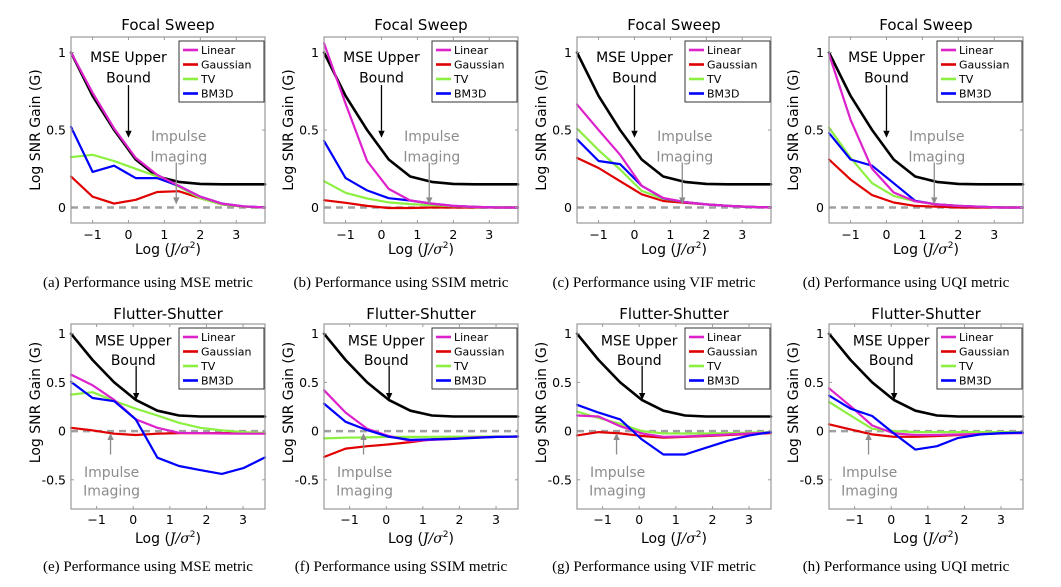 The height and width of the screenshot is (587, 1061). What do you see at coordinates (178, 539) in the screenshot?
I see `x-axis-label-math: J/σ` at bounding box center [178, 539].